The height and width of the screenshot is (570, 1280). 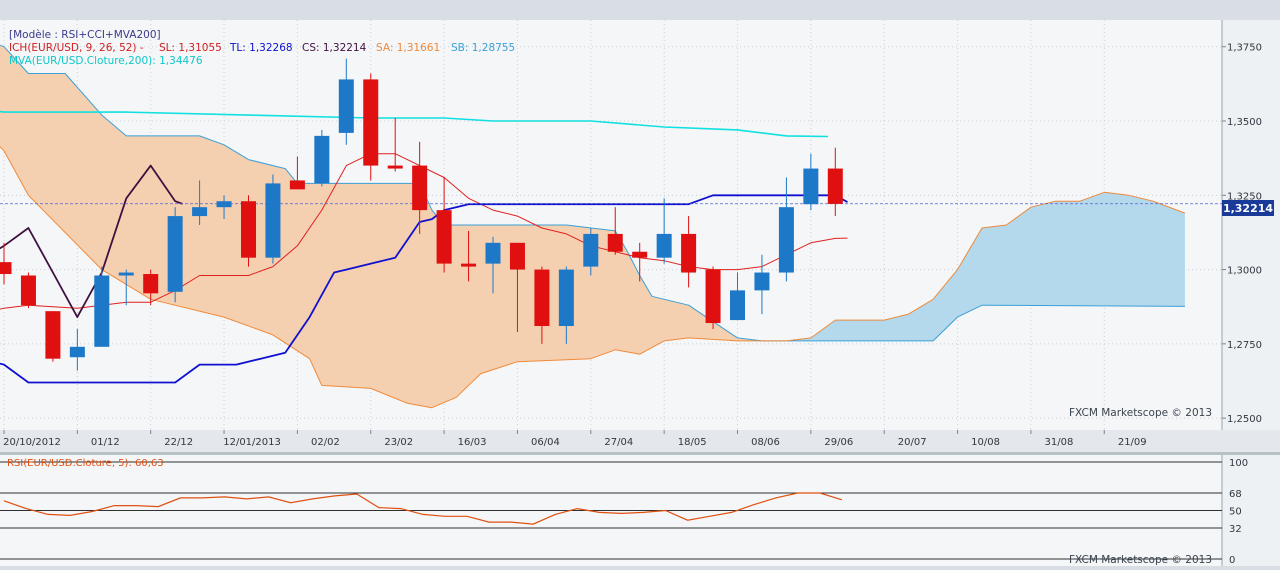 What do you see at coordinates (640, 10) in the screenshot?
I see `top-strip` at bounding box center [640, 10].